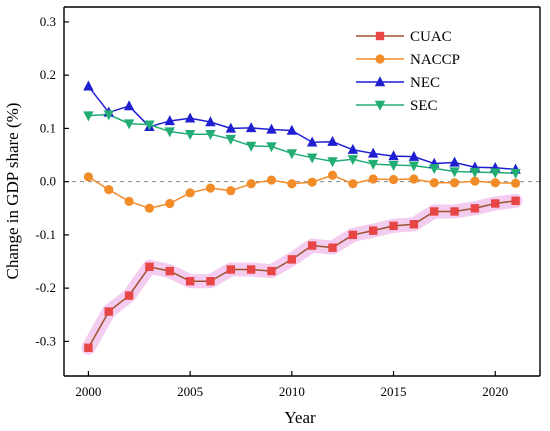 The height and width of the screenshot is (431, 550). I want to click on cuac-point-2002, so click(129, 295).